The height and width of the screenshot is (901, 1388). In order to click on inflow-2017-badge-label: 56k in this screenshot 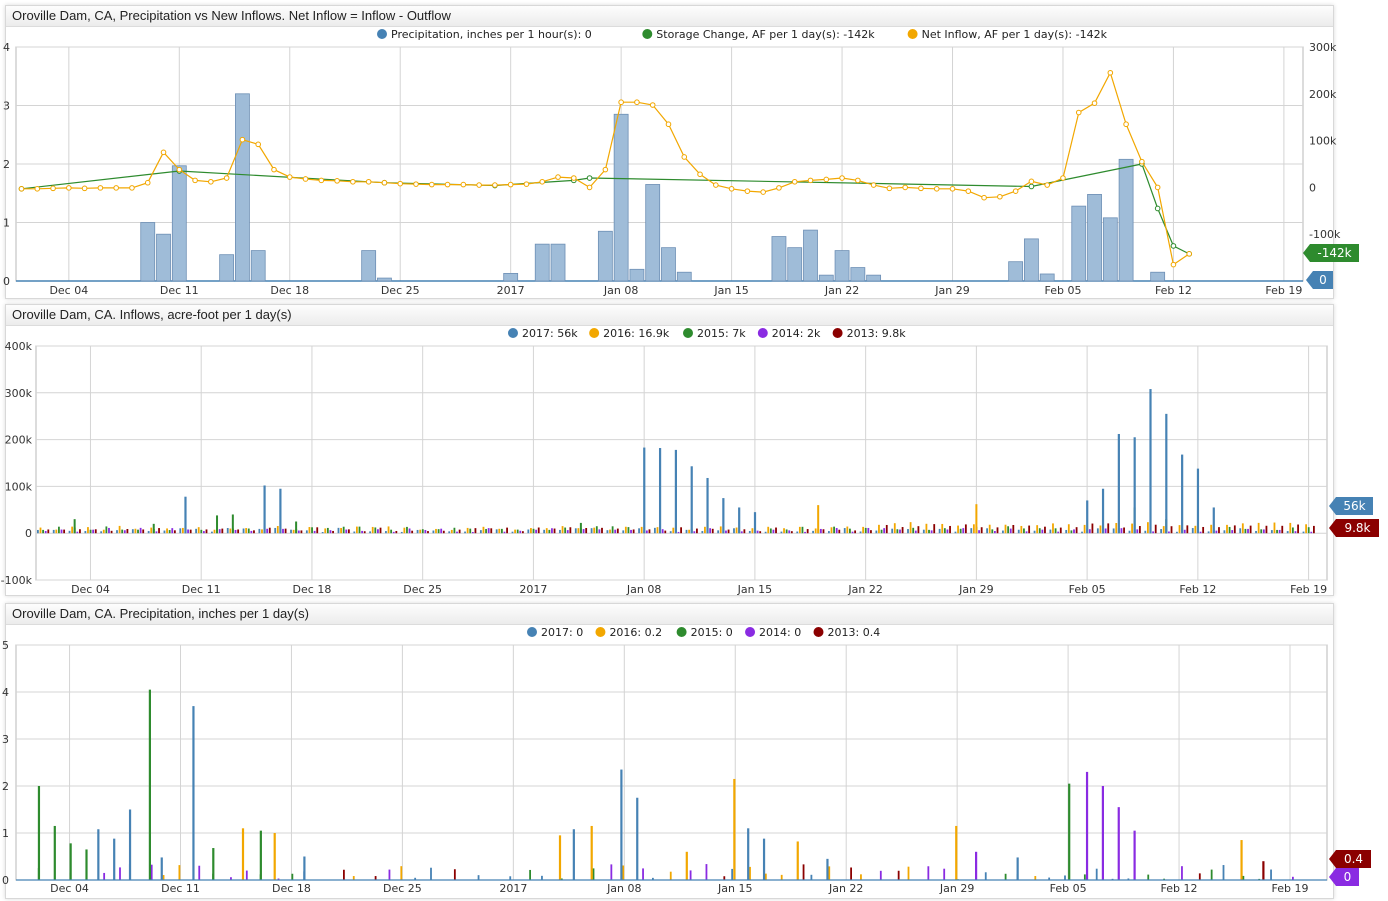, I will do `click(1354, 506)`.